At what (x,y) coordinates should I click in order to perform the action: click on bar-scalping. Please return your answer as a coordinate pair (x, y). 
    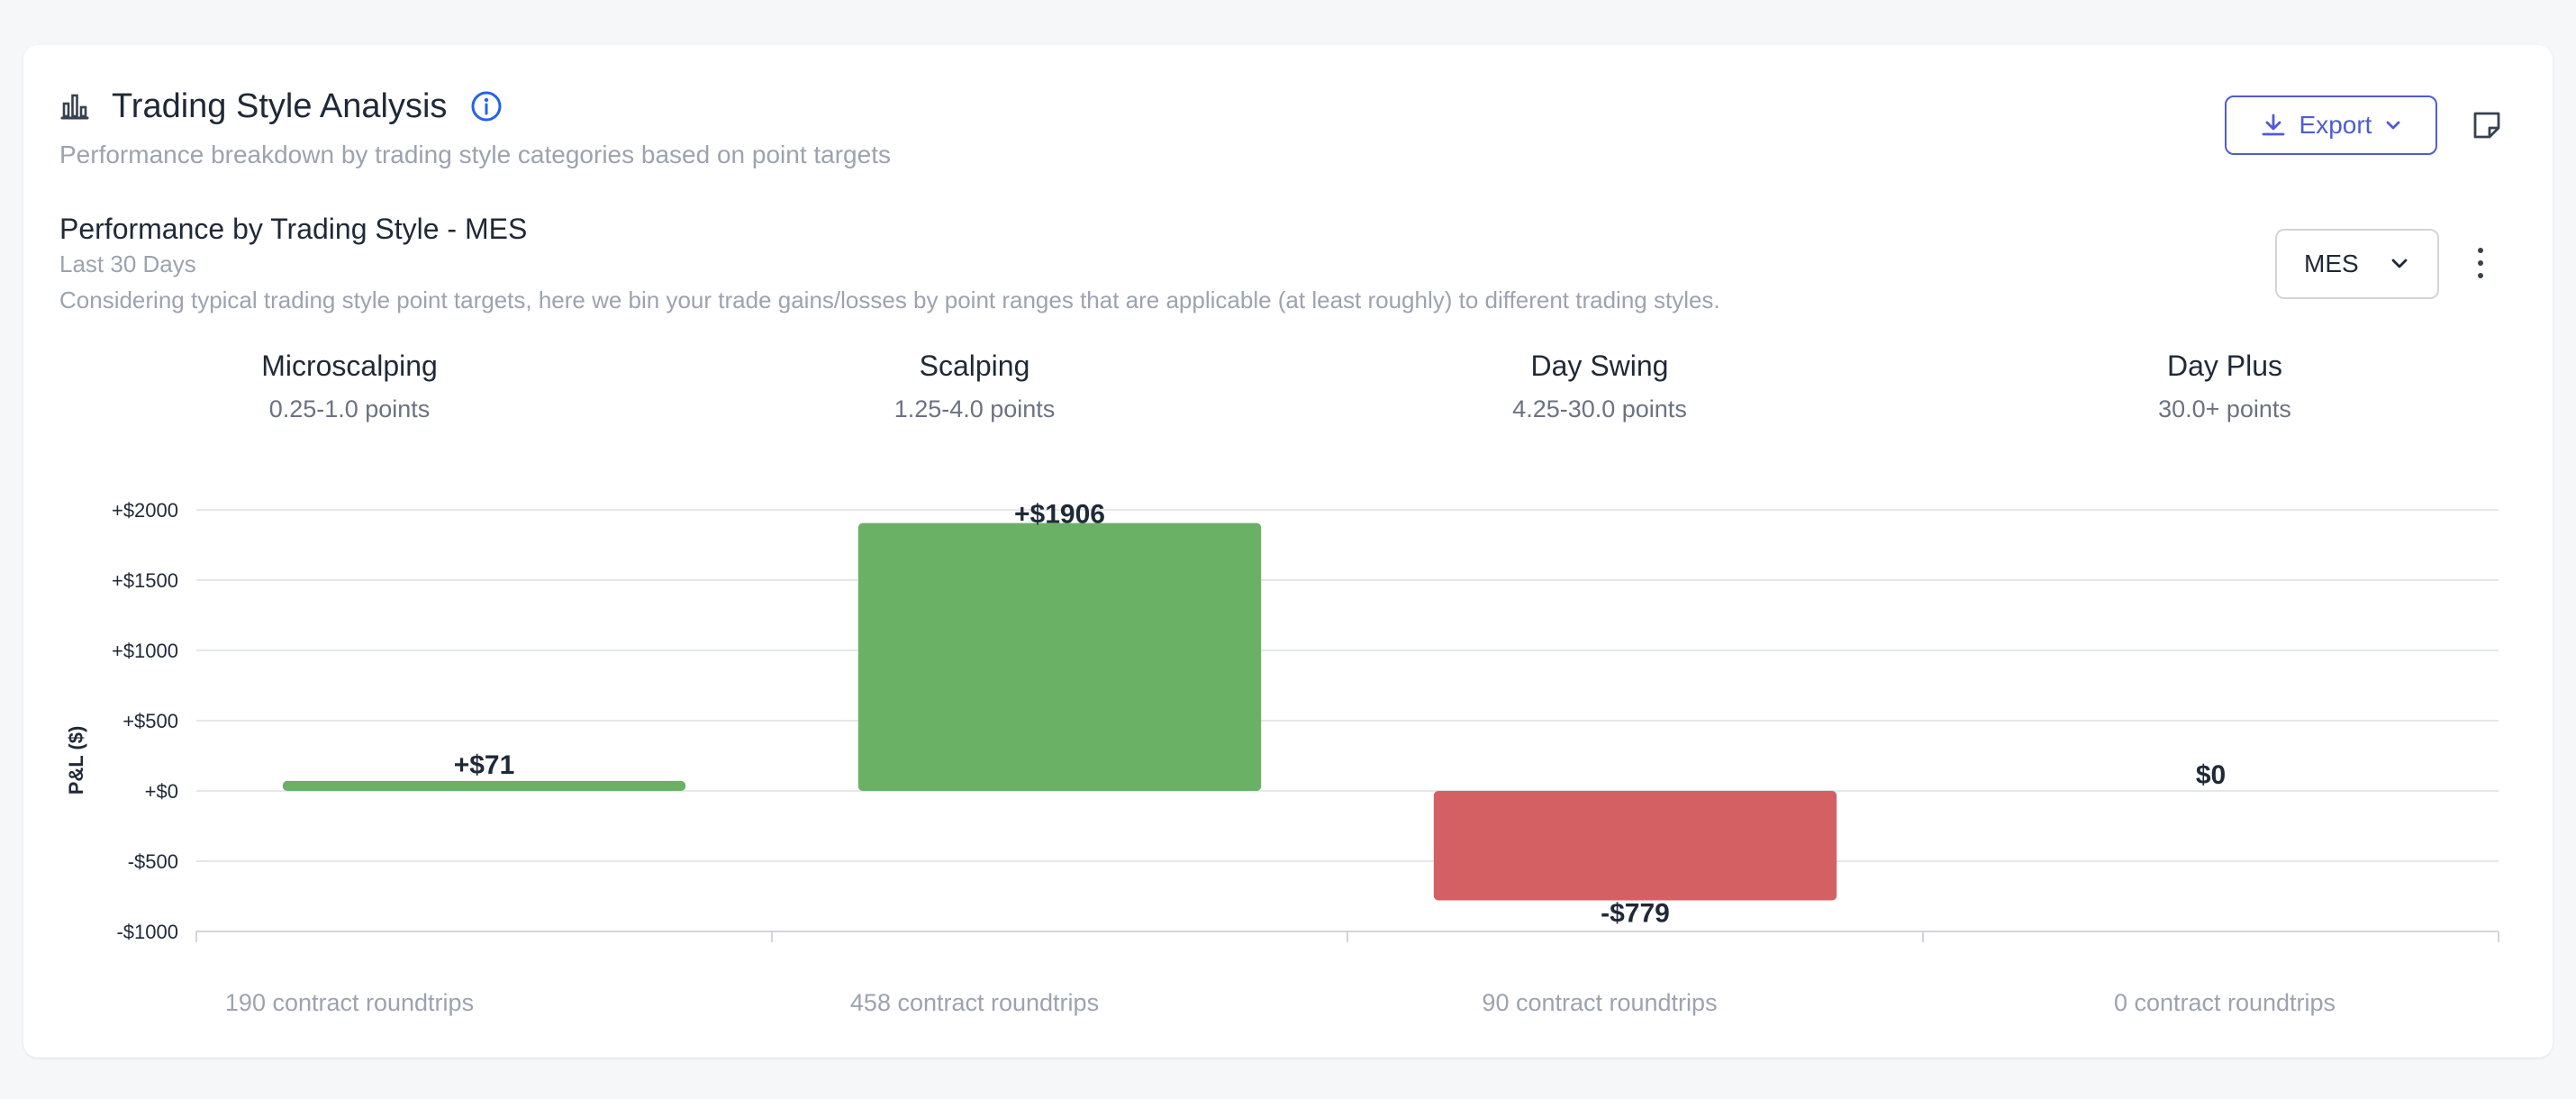
    Looking at the image, I should click on (1059, 657).